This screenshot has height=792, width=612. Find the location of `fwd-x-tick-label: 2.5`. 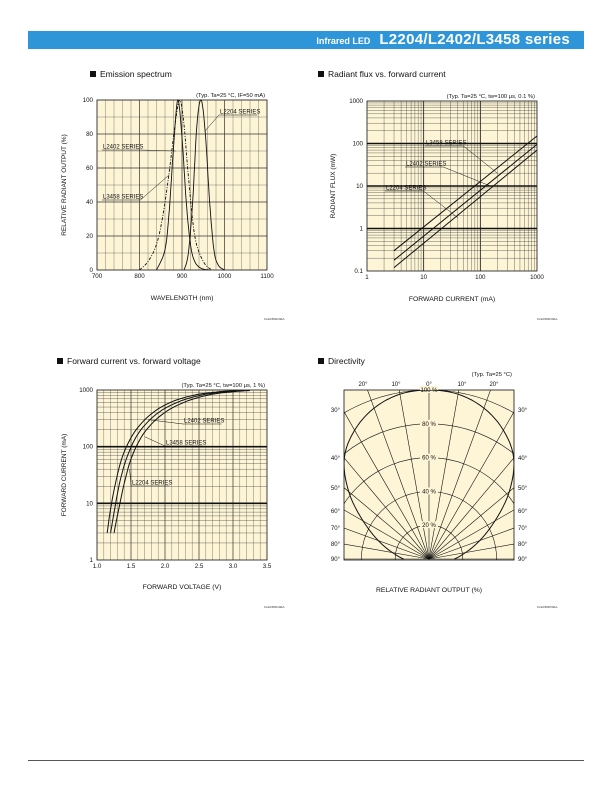

fwd-x-tick-label: 2.5 is located at coordinates (199, 566).